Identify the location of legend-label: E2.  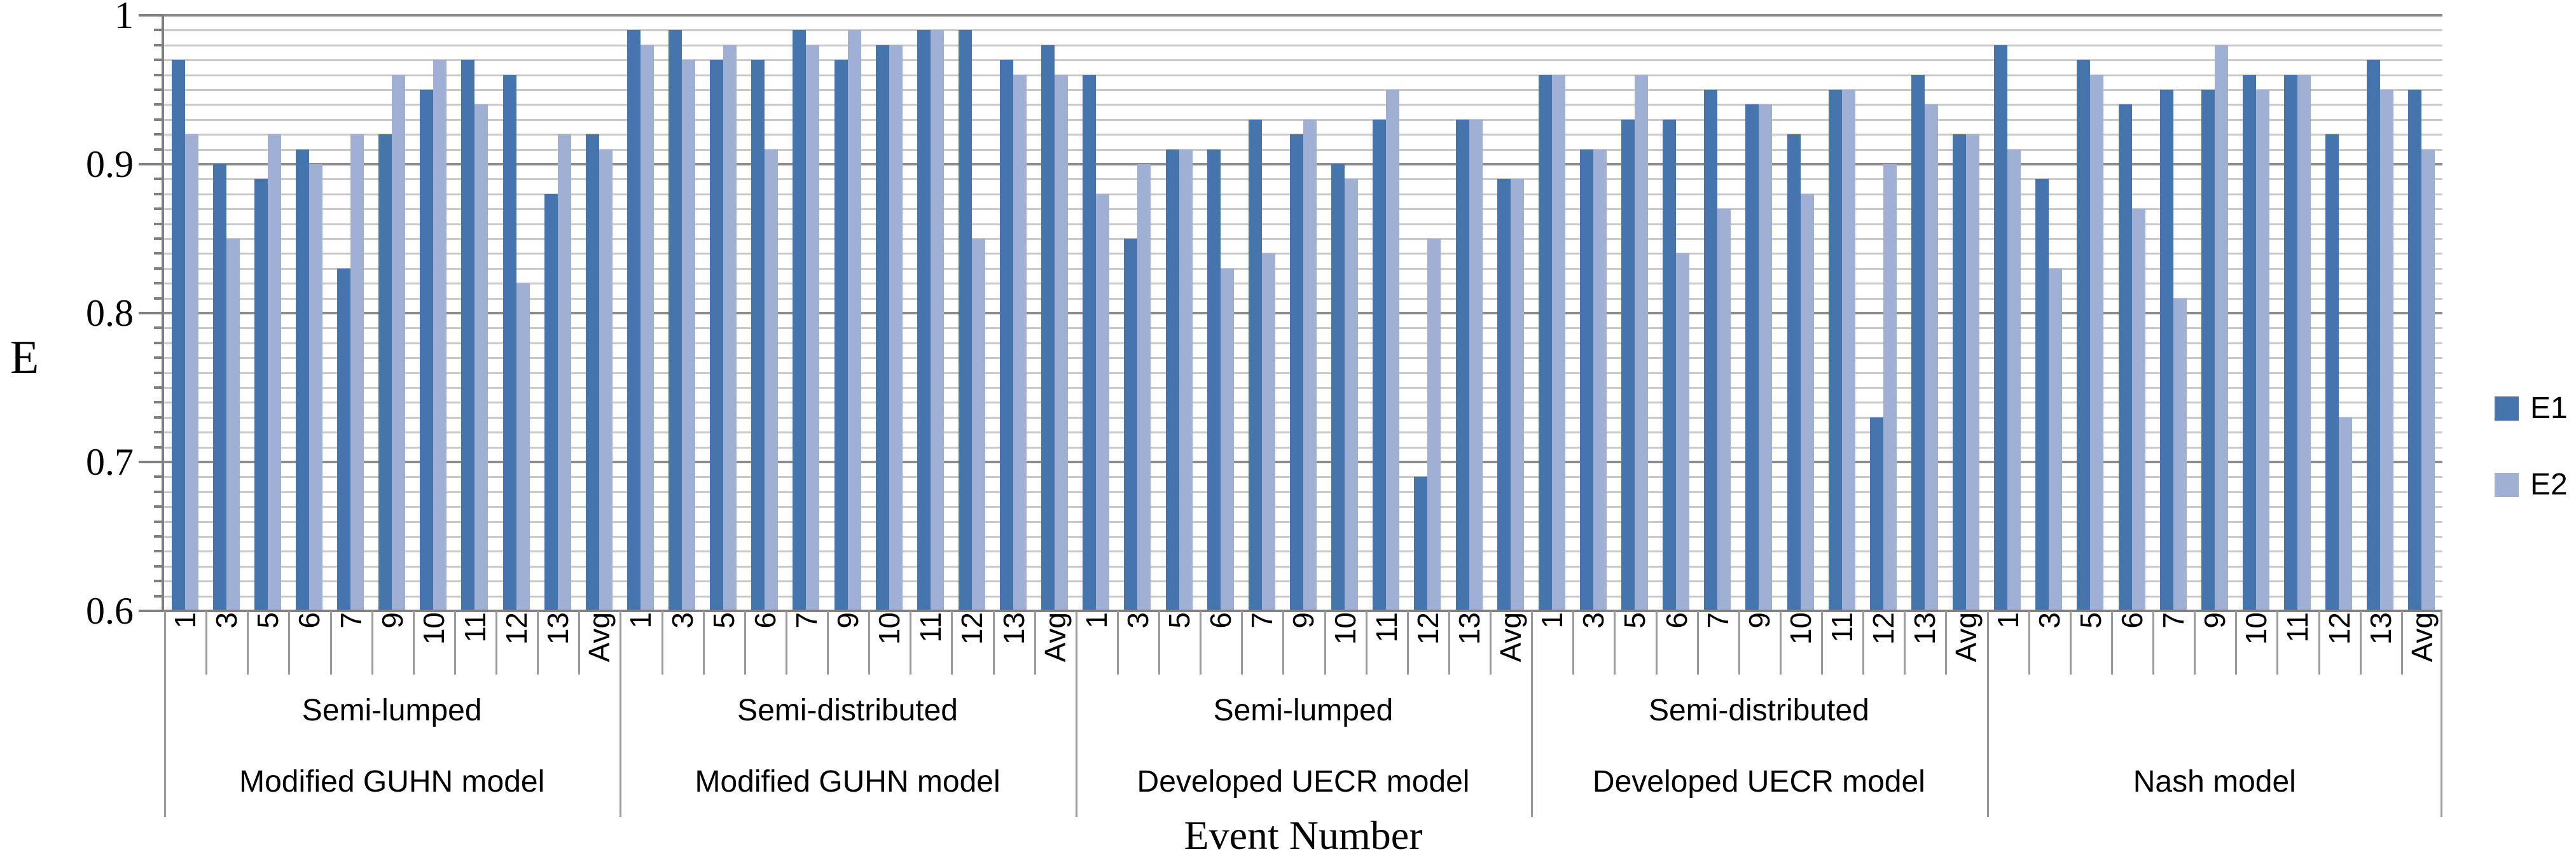
(2549, 484).